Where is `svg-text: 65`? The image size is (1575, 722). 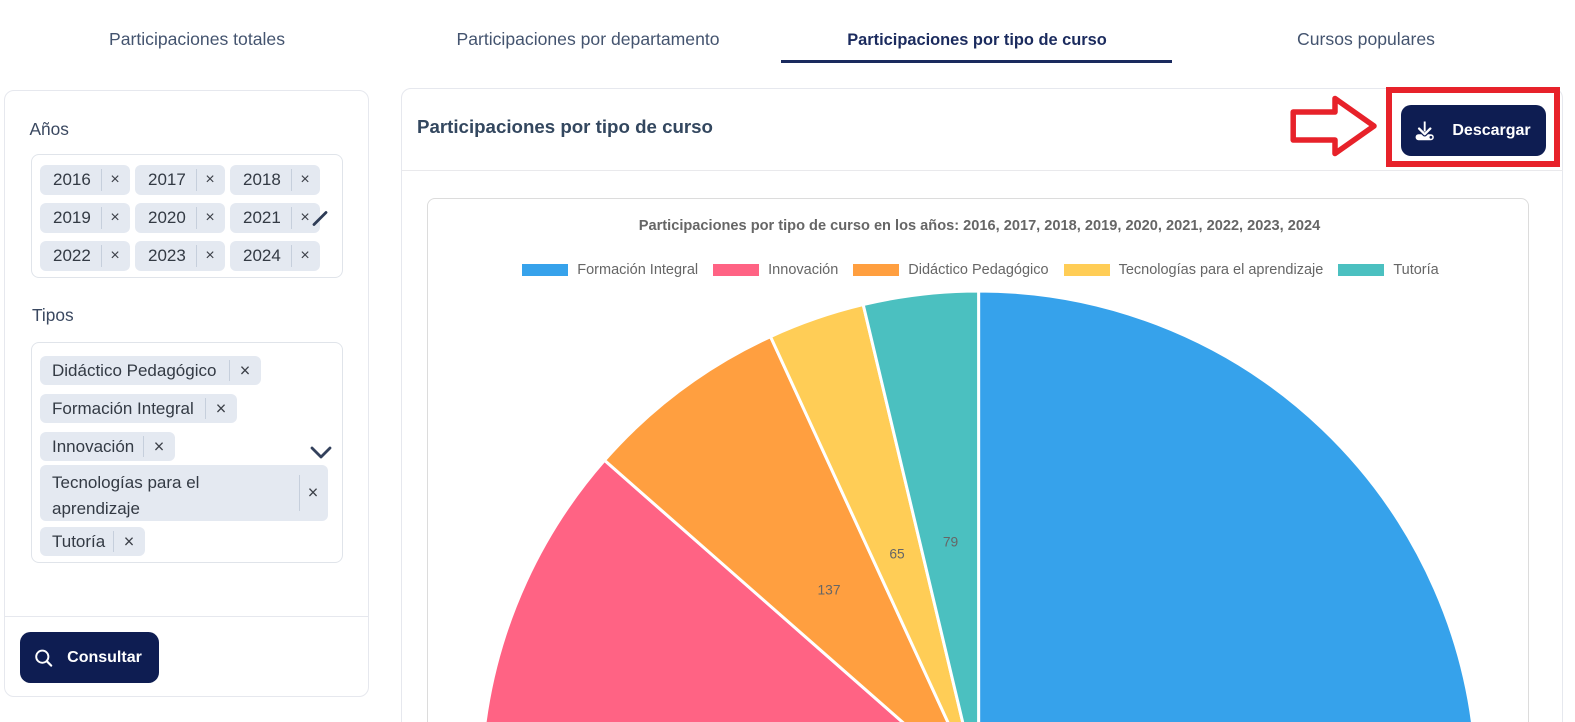
svg-text: 65 is located at coordinates (897, 554).